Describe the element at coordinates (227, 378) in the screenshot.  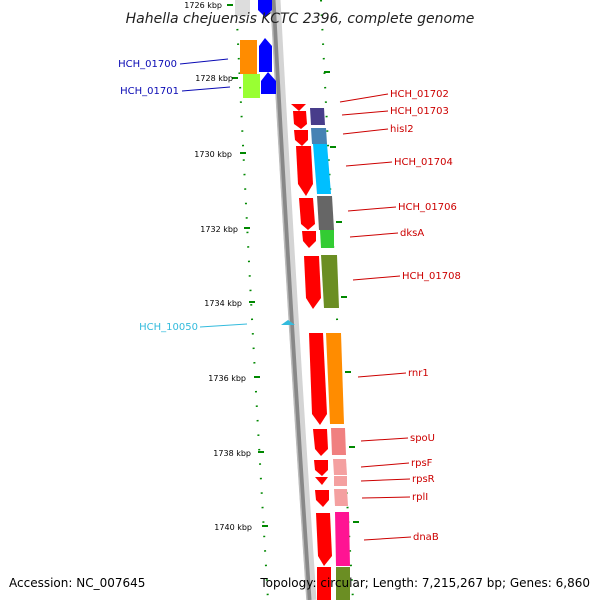
I see `tick-label: 1736 kbp` at that location.